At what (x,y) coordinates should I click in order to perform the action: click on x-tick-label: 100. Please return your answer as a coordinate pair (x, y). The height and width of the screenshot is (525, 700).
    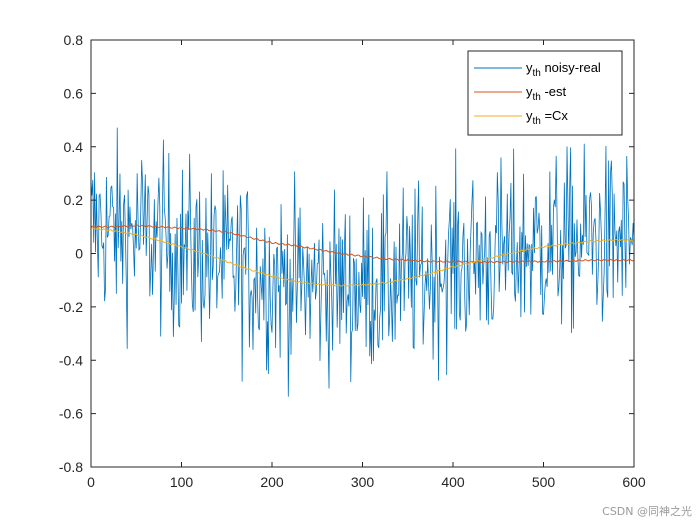
    Looking at the image, I should click on (182, 482).